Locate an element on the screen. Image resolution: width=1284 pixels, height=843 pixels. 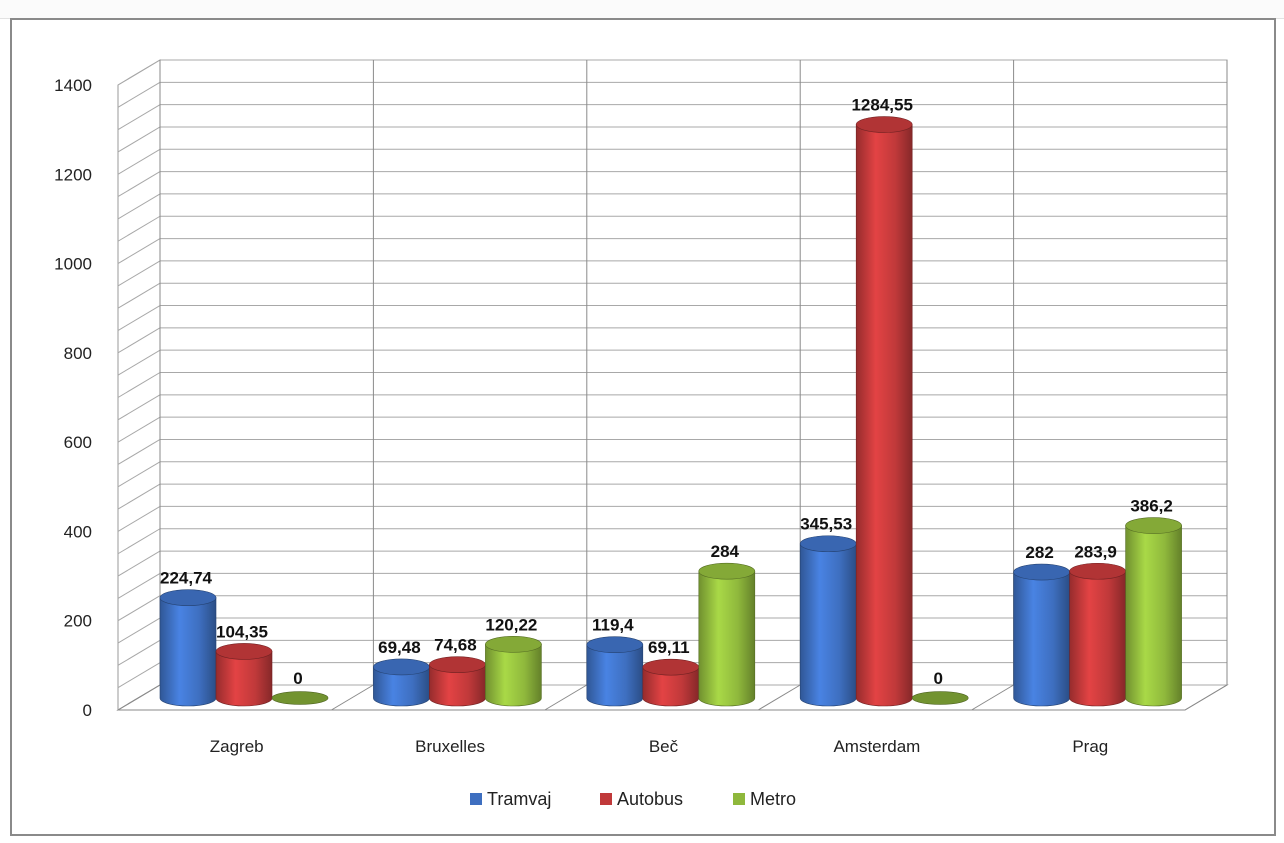
y-axis-ticks: 0 200 400 600 800 1000 1200 1400 is located at coordinates (73, 398).